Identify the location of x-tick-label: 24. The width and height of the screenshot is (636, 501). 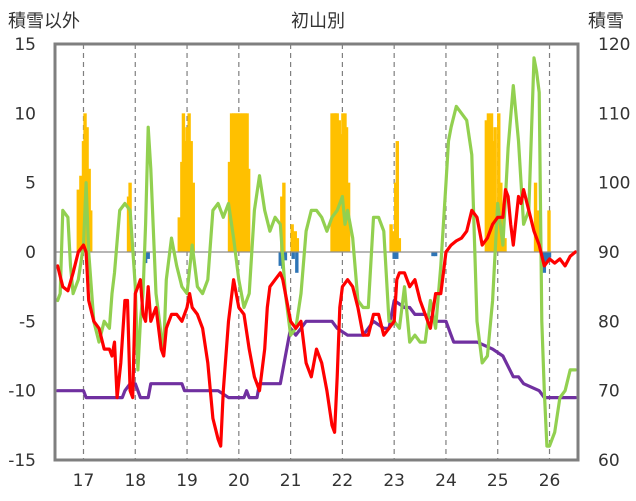
(446, 481).